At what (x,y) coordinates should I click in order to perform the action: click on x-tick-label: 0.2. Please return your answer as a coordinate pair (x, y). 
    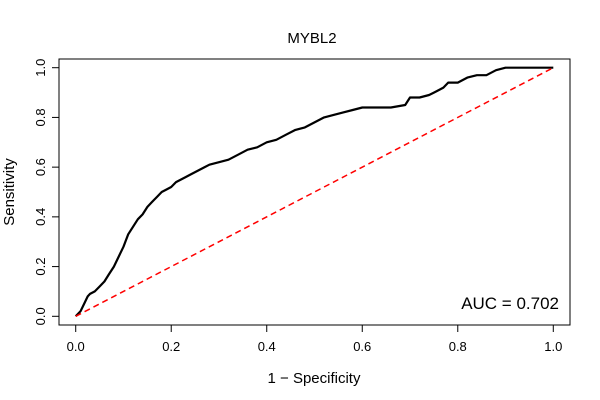
    Looking at the image, I should click on (171, 346).